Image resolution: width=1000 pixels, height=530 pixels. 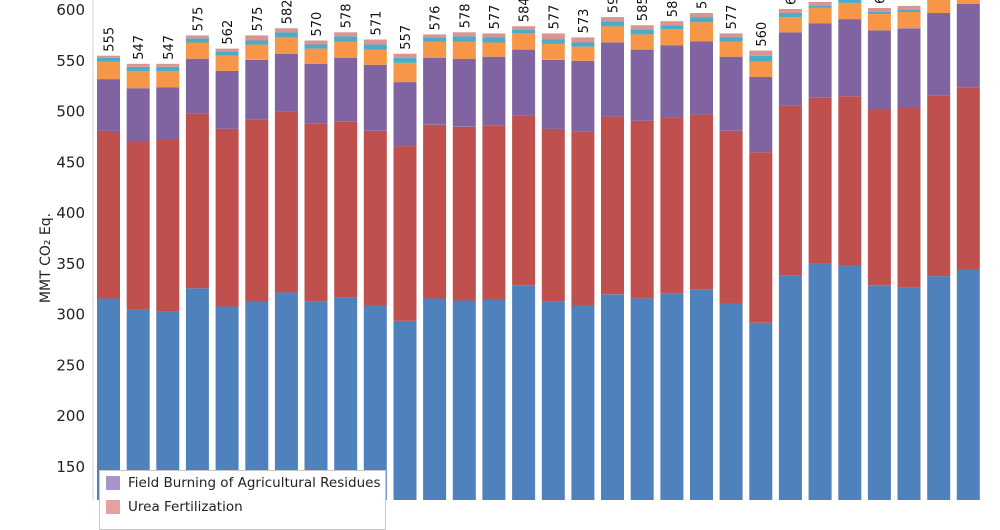 What do you see at coordinates (376, 23) in the screenshot?
I see `data-label: 571` at bounding box center [376, 23].